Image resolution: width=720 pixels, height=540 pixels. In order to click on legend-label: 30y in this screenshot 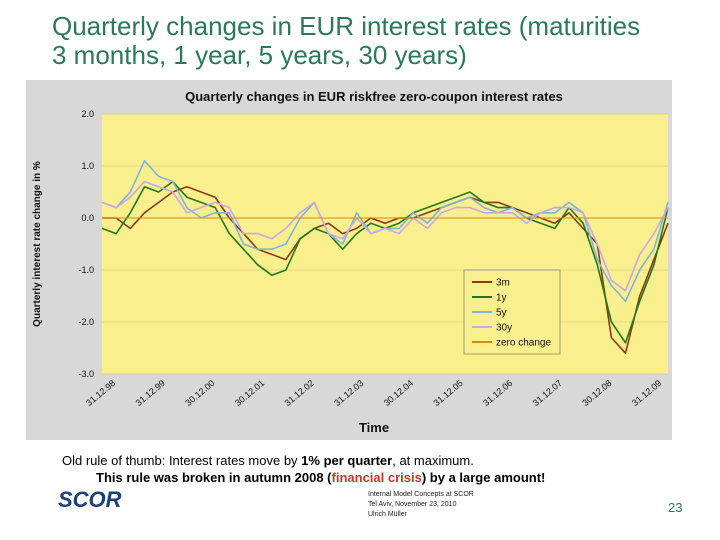, I will do `click(504, 328)`.